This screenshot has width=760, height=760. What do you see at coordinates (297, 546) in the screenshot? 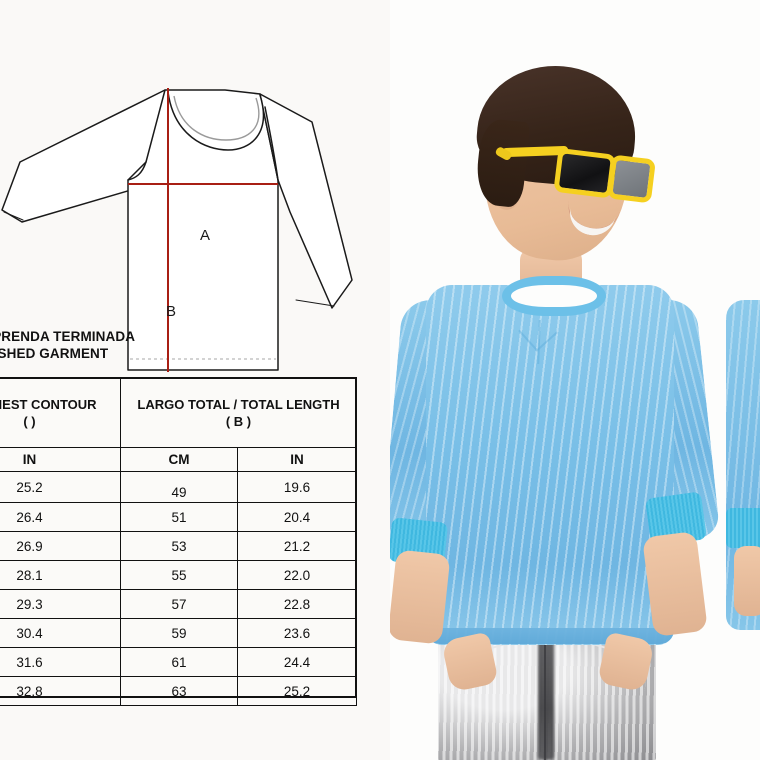
I see `cell-length-in: 21.2` at bounding box center [297, 546].